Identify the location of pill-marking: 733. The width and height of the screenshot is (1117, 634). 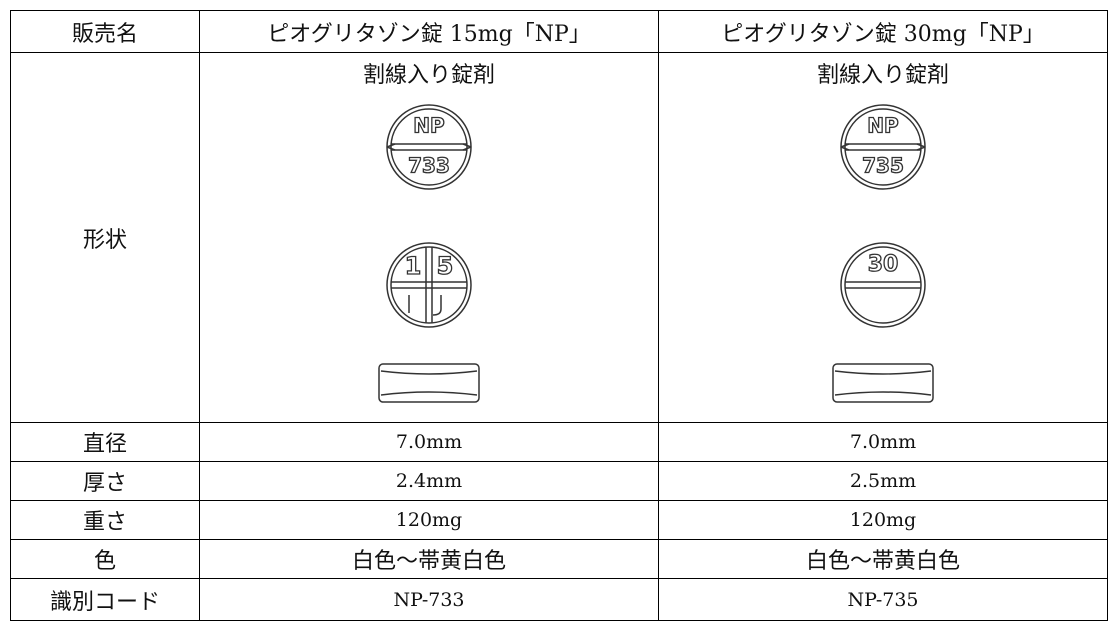
(429, 166).